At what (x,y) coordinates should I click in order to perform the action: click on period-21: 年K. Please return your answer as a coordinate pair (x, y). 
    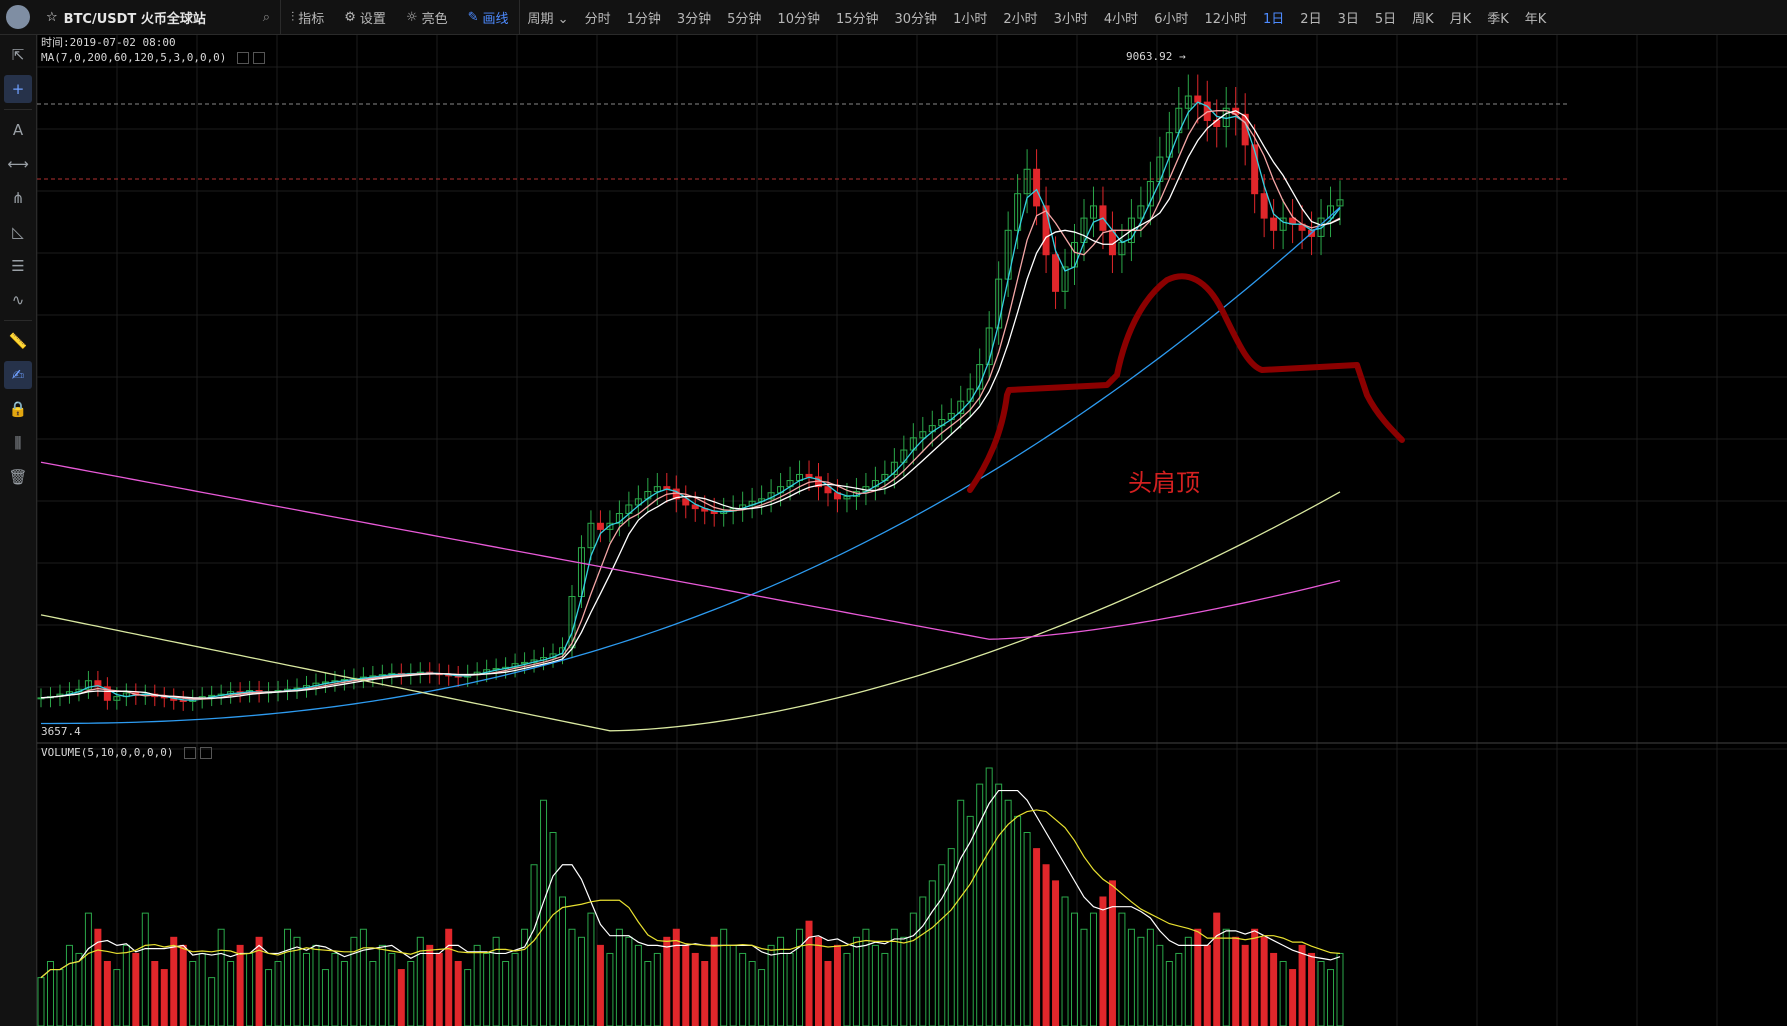
    Looking at the image, I should click on (1535, 19).